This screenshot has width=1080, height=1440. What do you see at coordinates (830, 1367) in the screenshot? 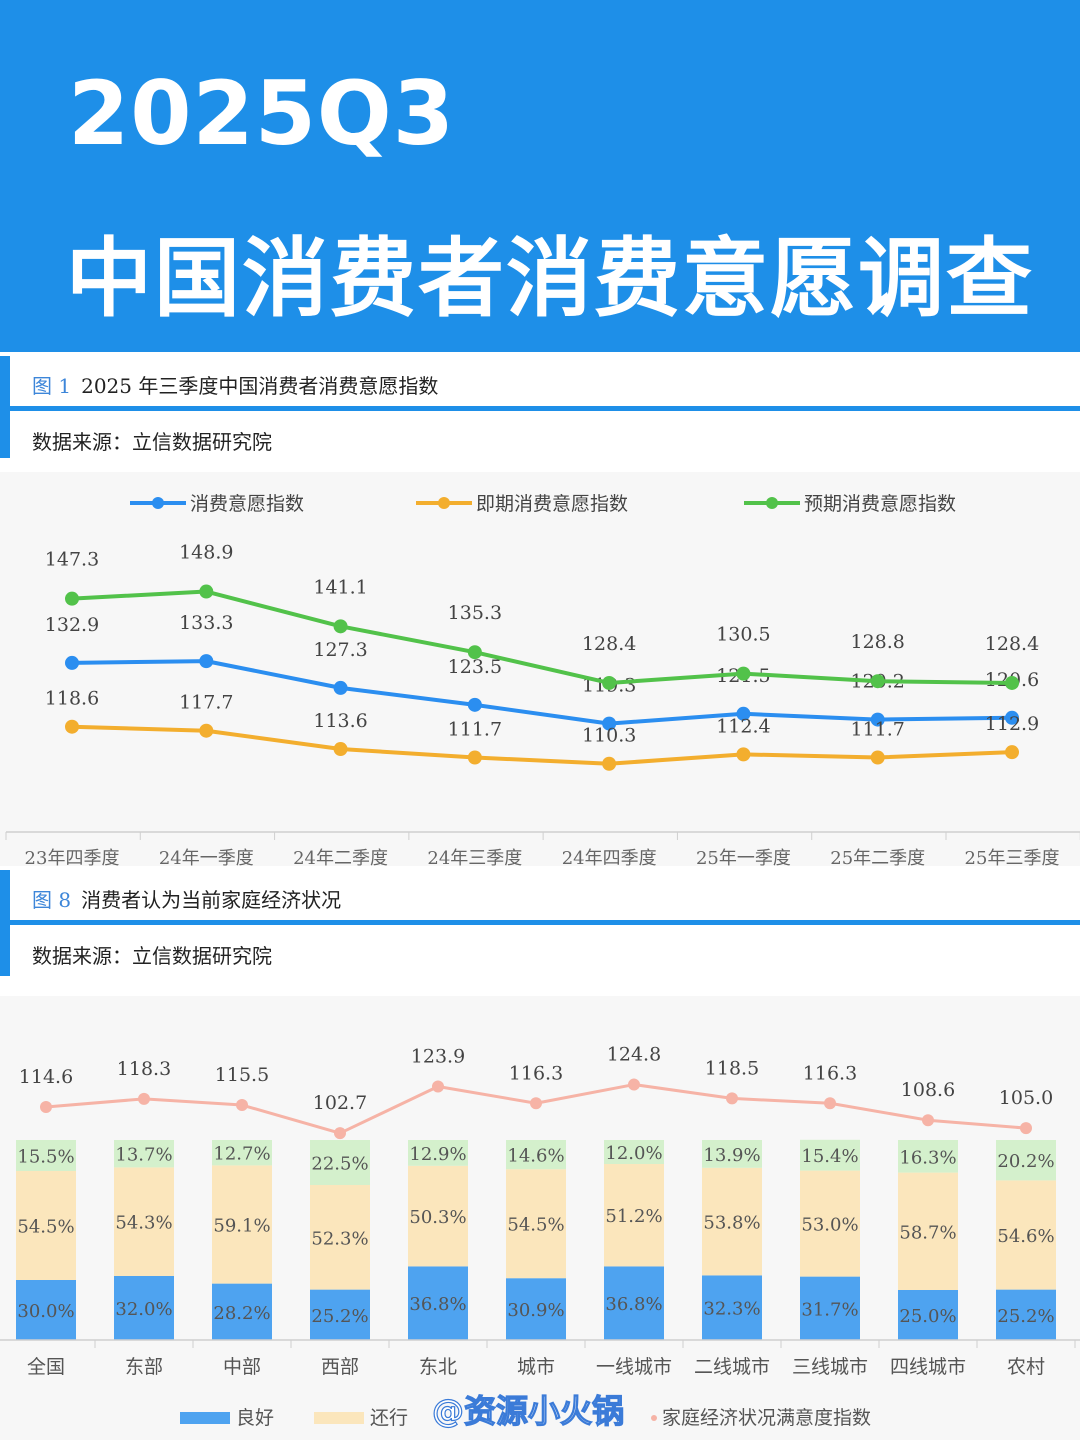
I see `x-tick-label: 三线城市` at bounding box center [830, 1367].